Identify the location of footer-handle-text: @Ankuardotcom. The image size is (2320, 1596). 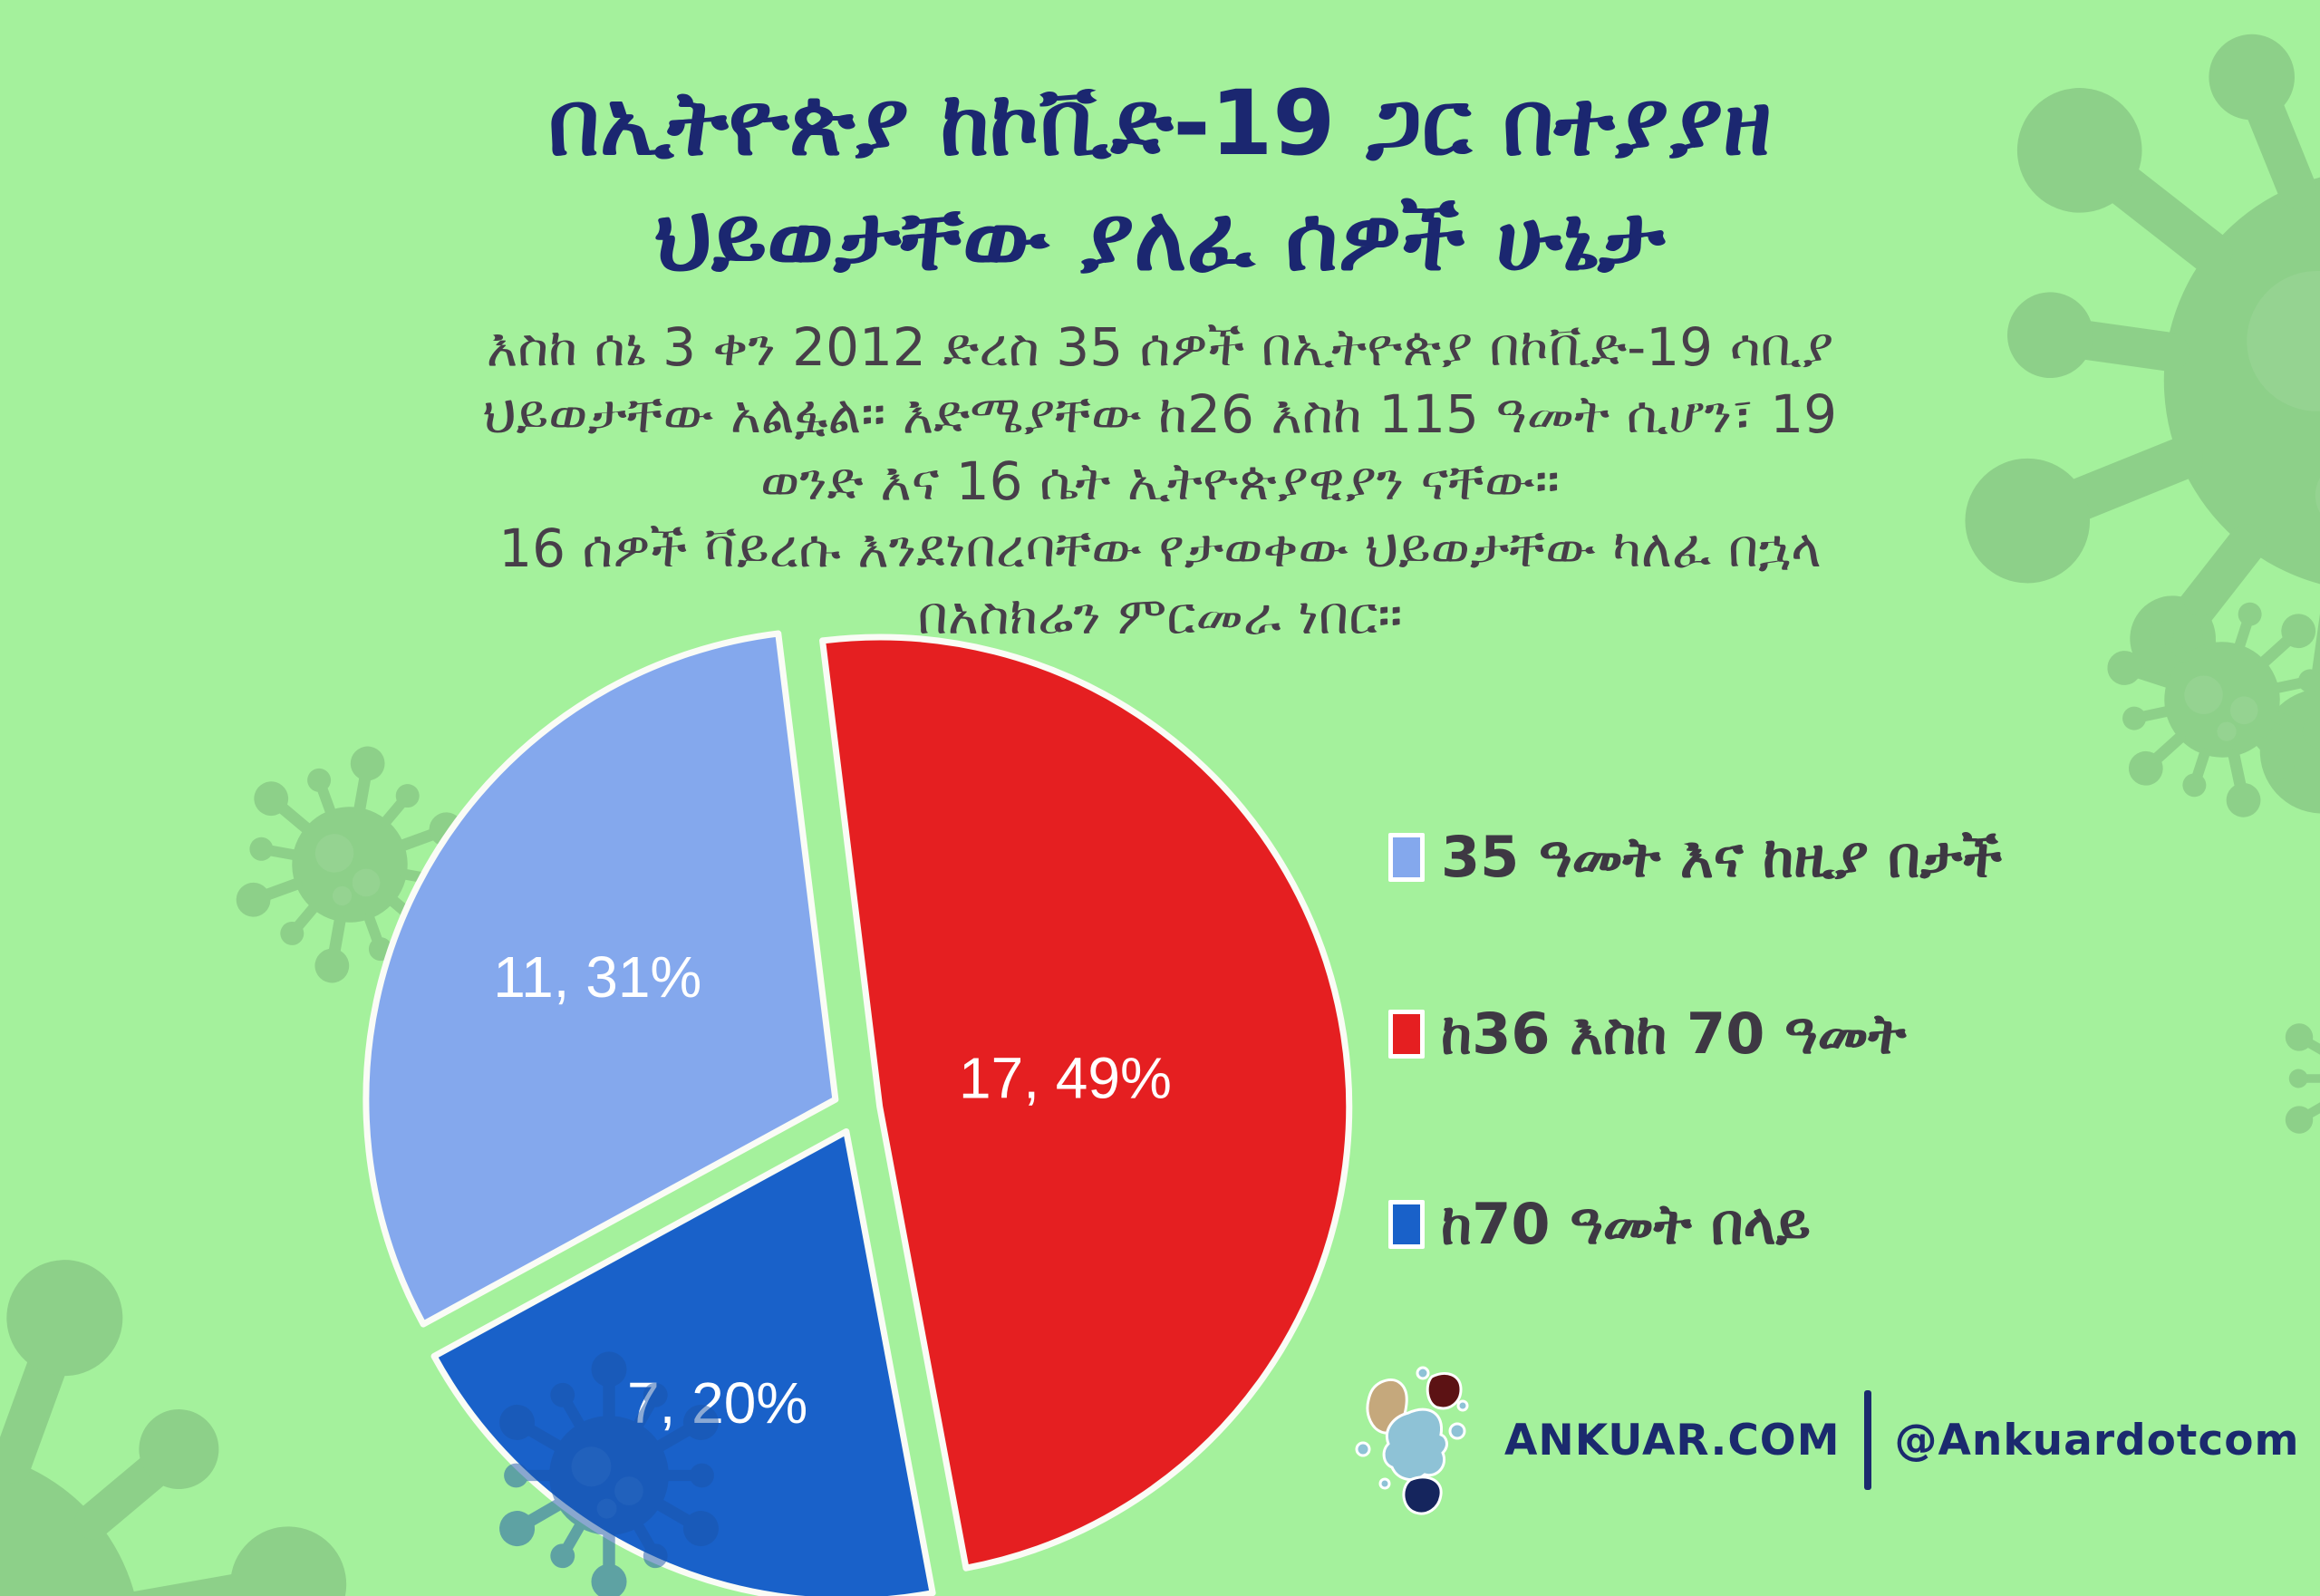
(2097, 1440).